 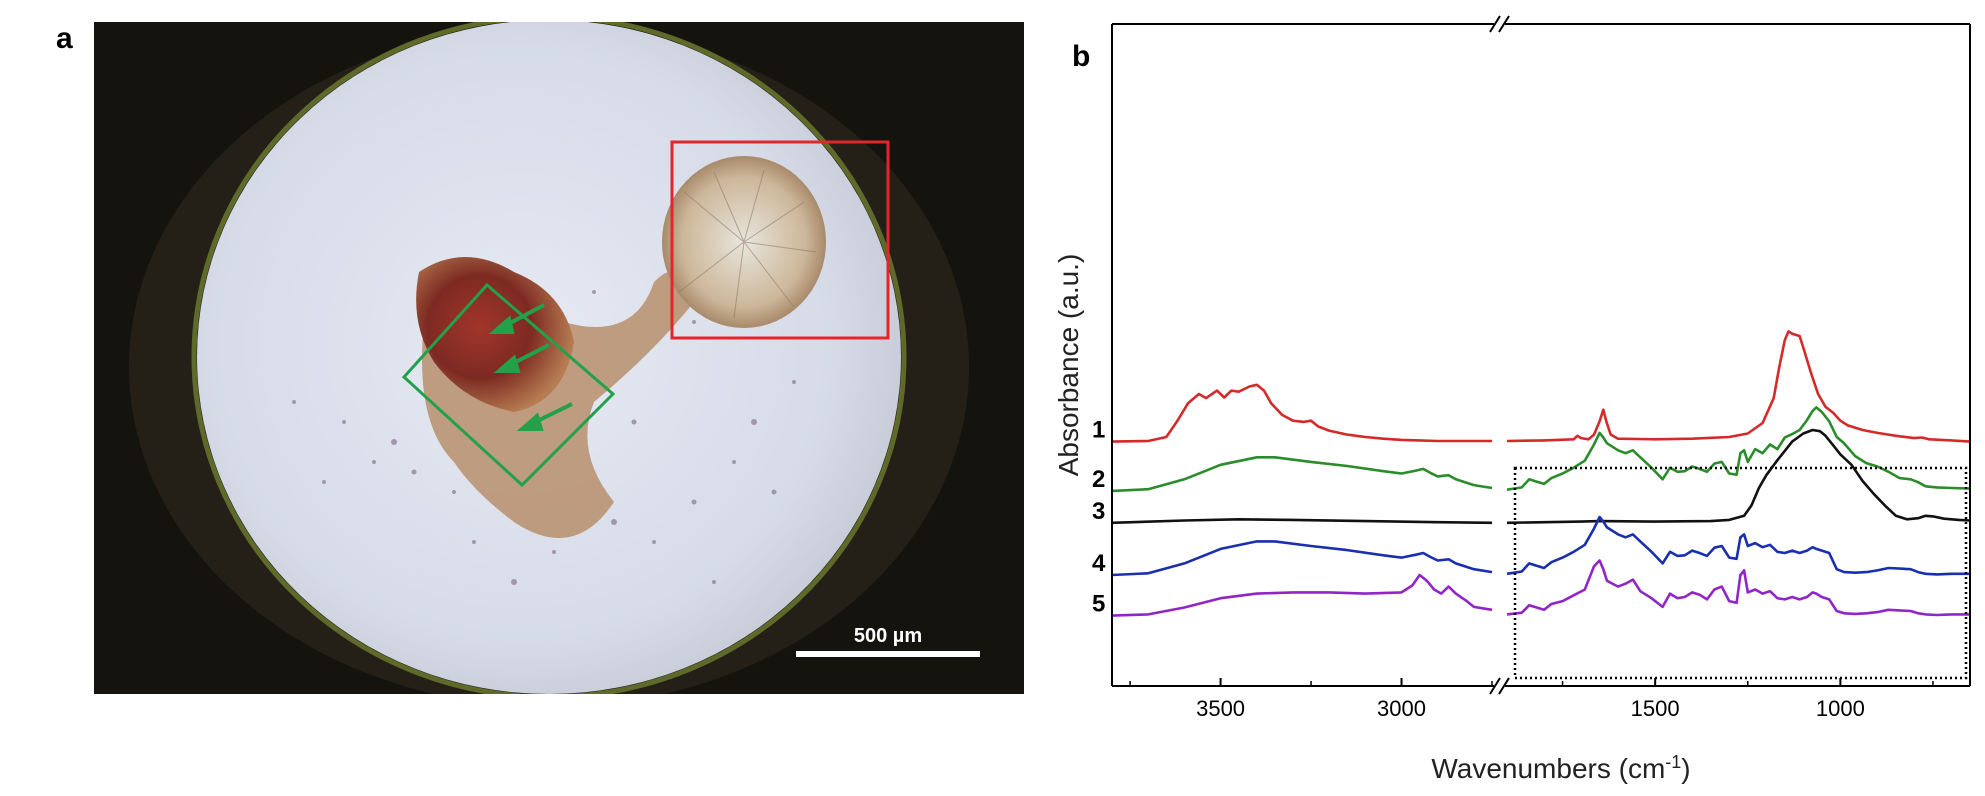 What do you see at coordinates (1302, 558) in the screenshot?
I see `series-4-high-line` at bounding box center [1302, 558].